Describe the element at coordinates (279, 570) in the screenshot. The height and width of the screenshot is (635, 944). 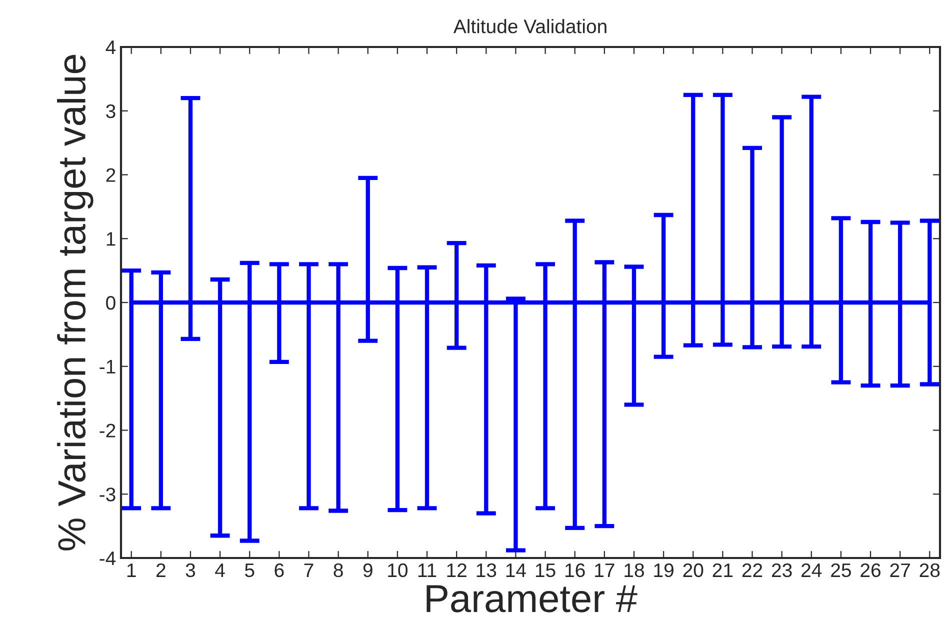
I see `x-tick-label: 6` at that location.